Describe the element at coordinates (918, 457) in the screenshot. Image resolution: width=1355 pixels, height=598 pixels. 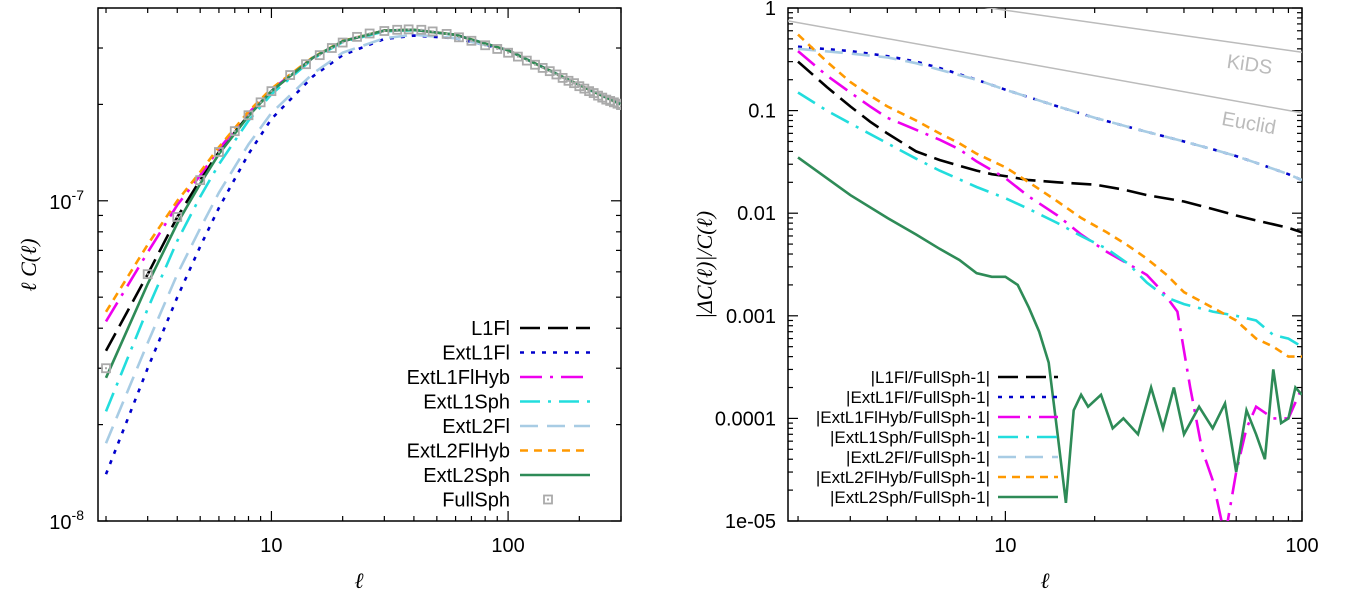
I see `legend-label-extl2fl-fullsph-1: |ExtL2Fl/FullSph-1|` at that location.